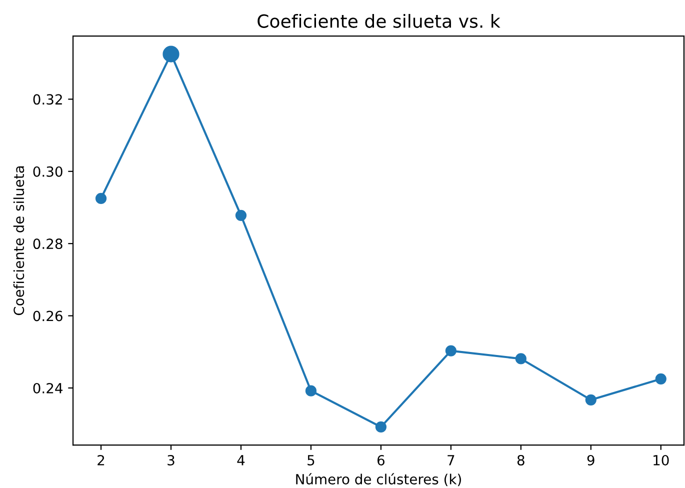 The width and height of the screenshot is (685, 488). What do you see at coordinates (18, 241) in the screenshot?
I see `y-axis-title: Coeficiente de silueta` at bounding box center [18, 241].